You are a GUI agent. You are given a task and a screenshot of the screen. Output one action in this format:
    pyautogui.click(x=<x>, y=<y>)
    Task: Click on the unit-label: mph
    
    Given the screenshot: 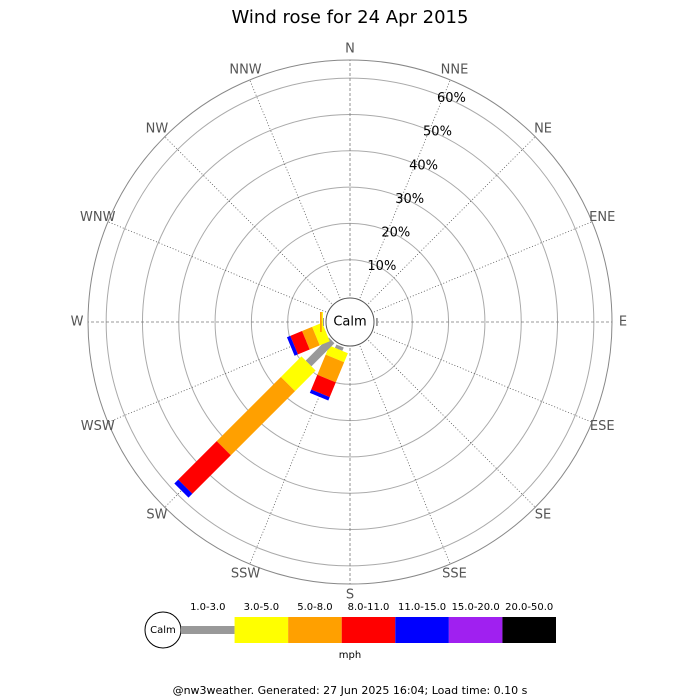 What is the action you would take?
    pyautogui.click(x=350, y=655)
    